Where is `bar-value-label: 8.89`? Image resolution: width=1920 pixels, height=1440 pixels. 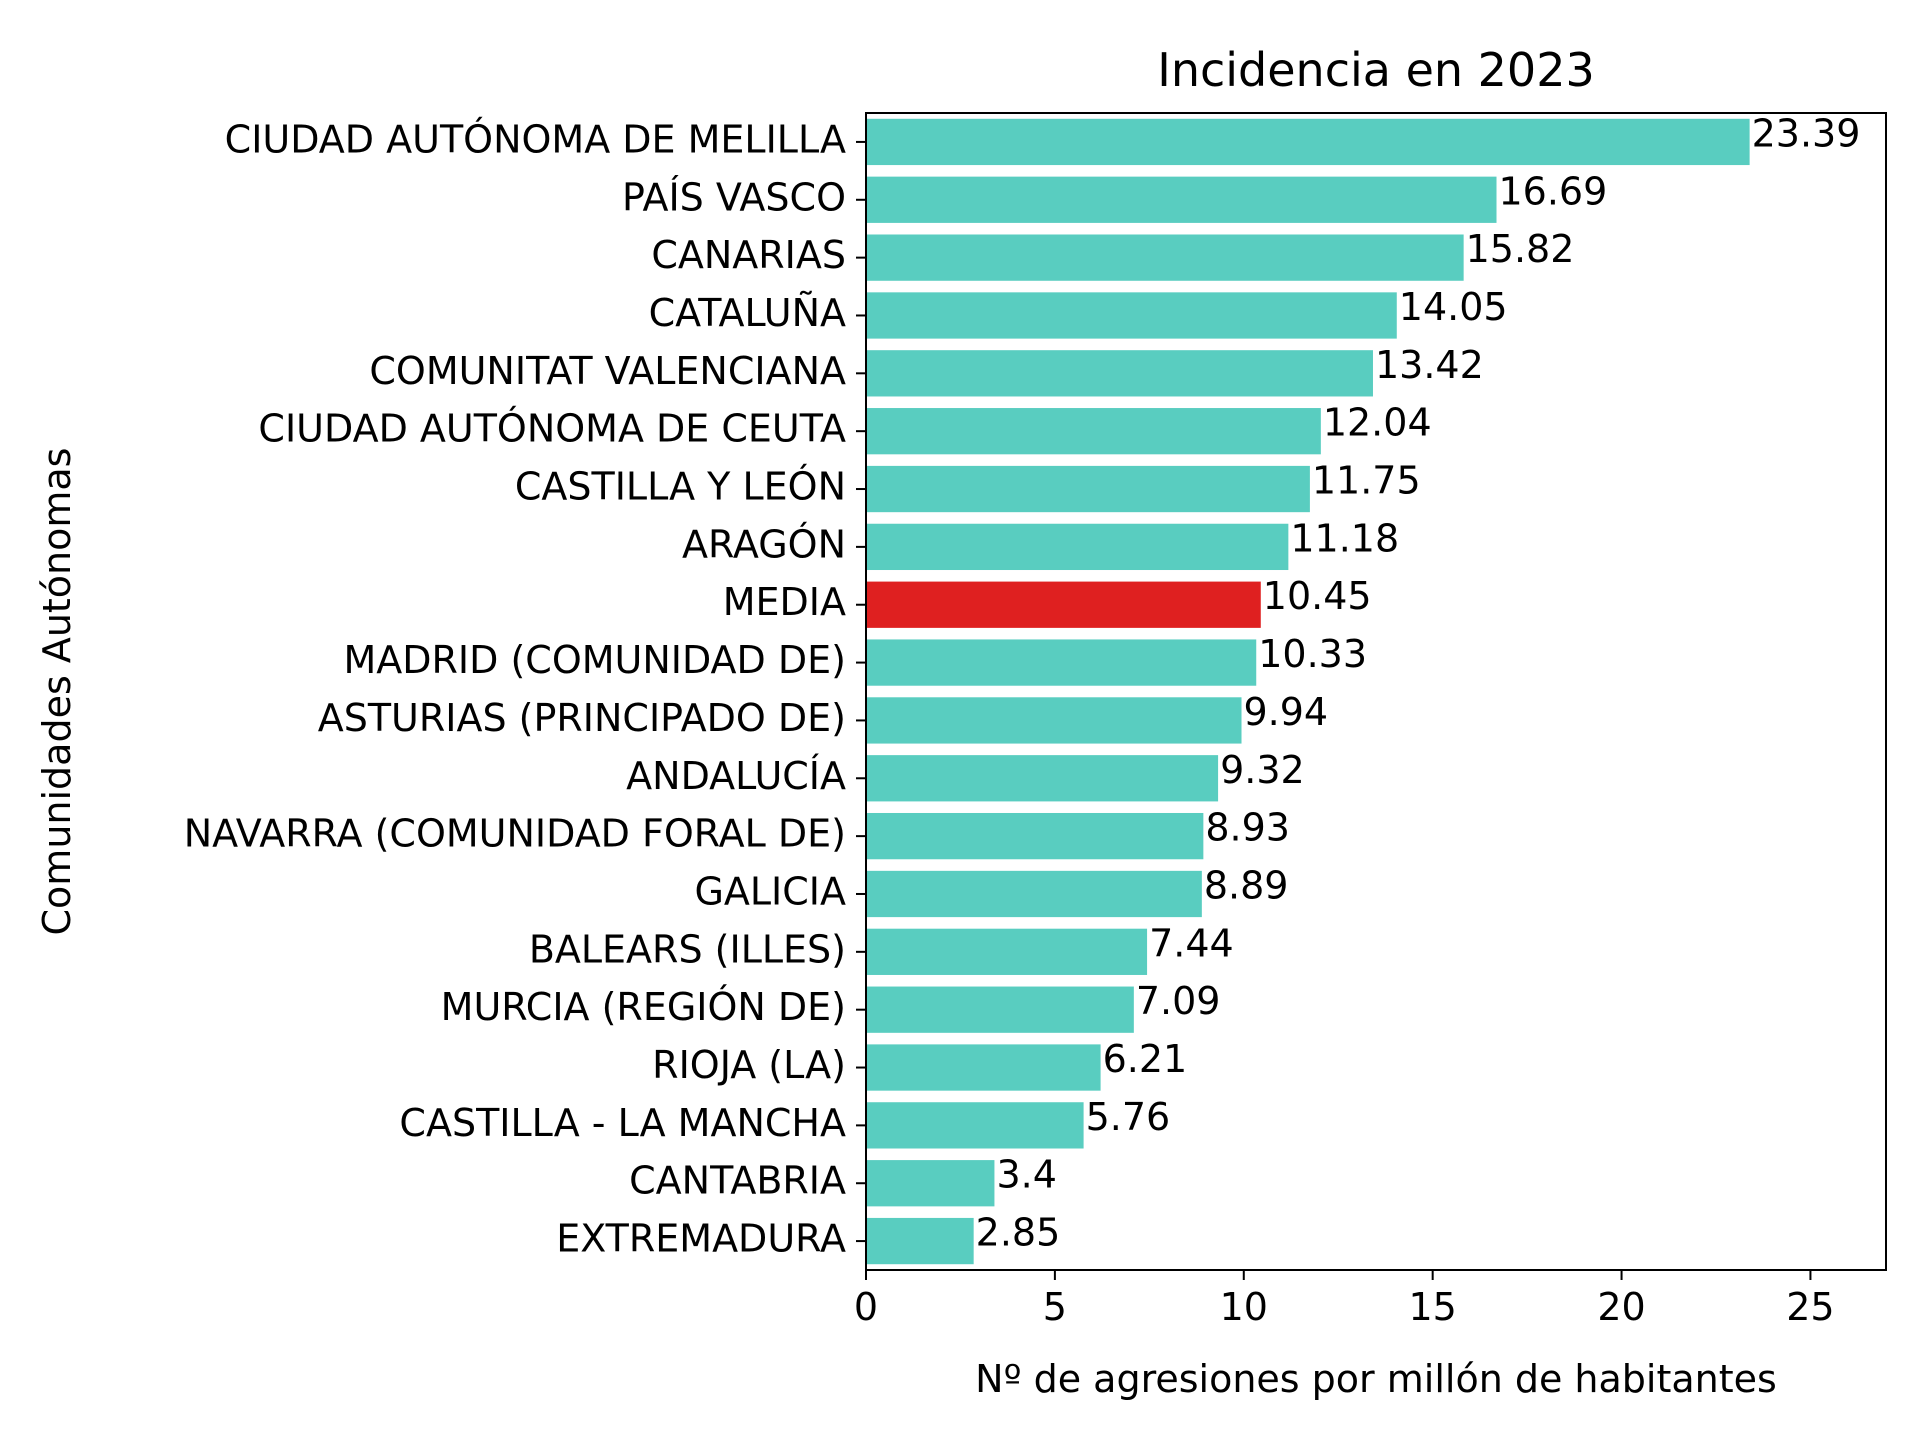
bar-value-label: 8.89 is located at coordinates (1246, 885).